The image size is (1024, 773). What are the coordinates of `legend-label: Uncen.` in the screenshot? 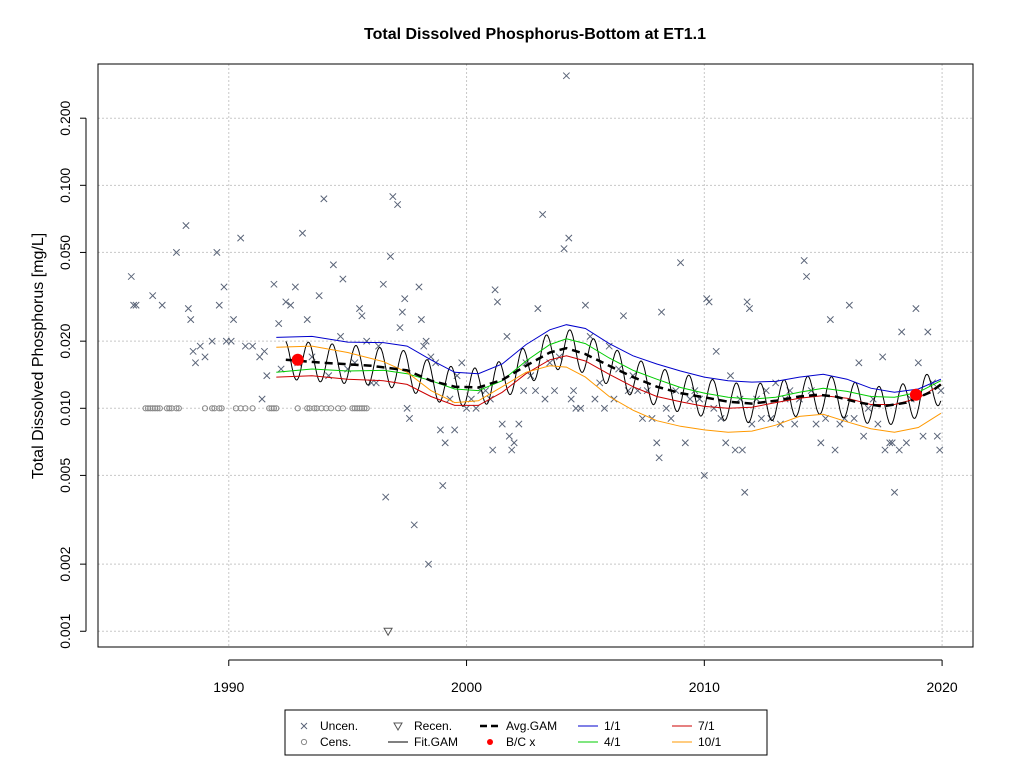 It's located at (339, 726).